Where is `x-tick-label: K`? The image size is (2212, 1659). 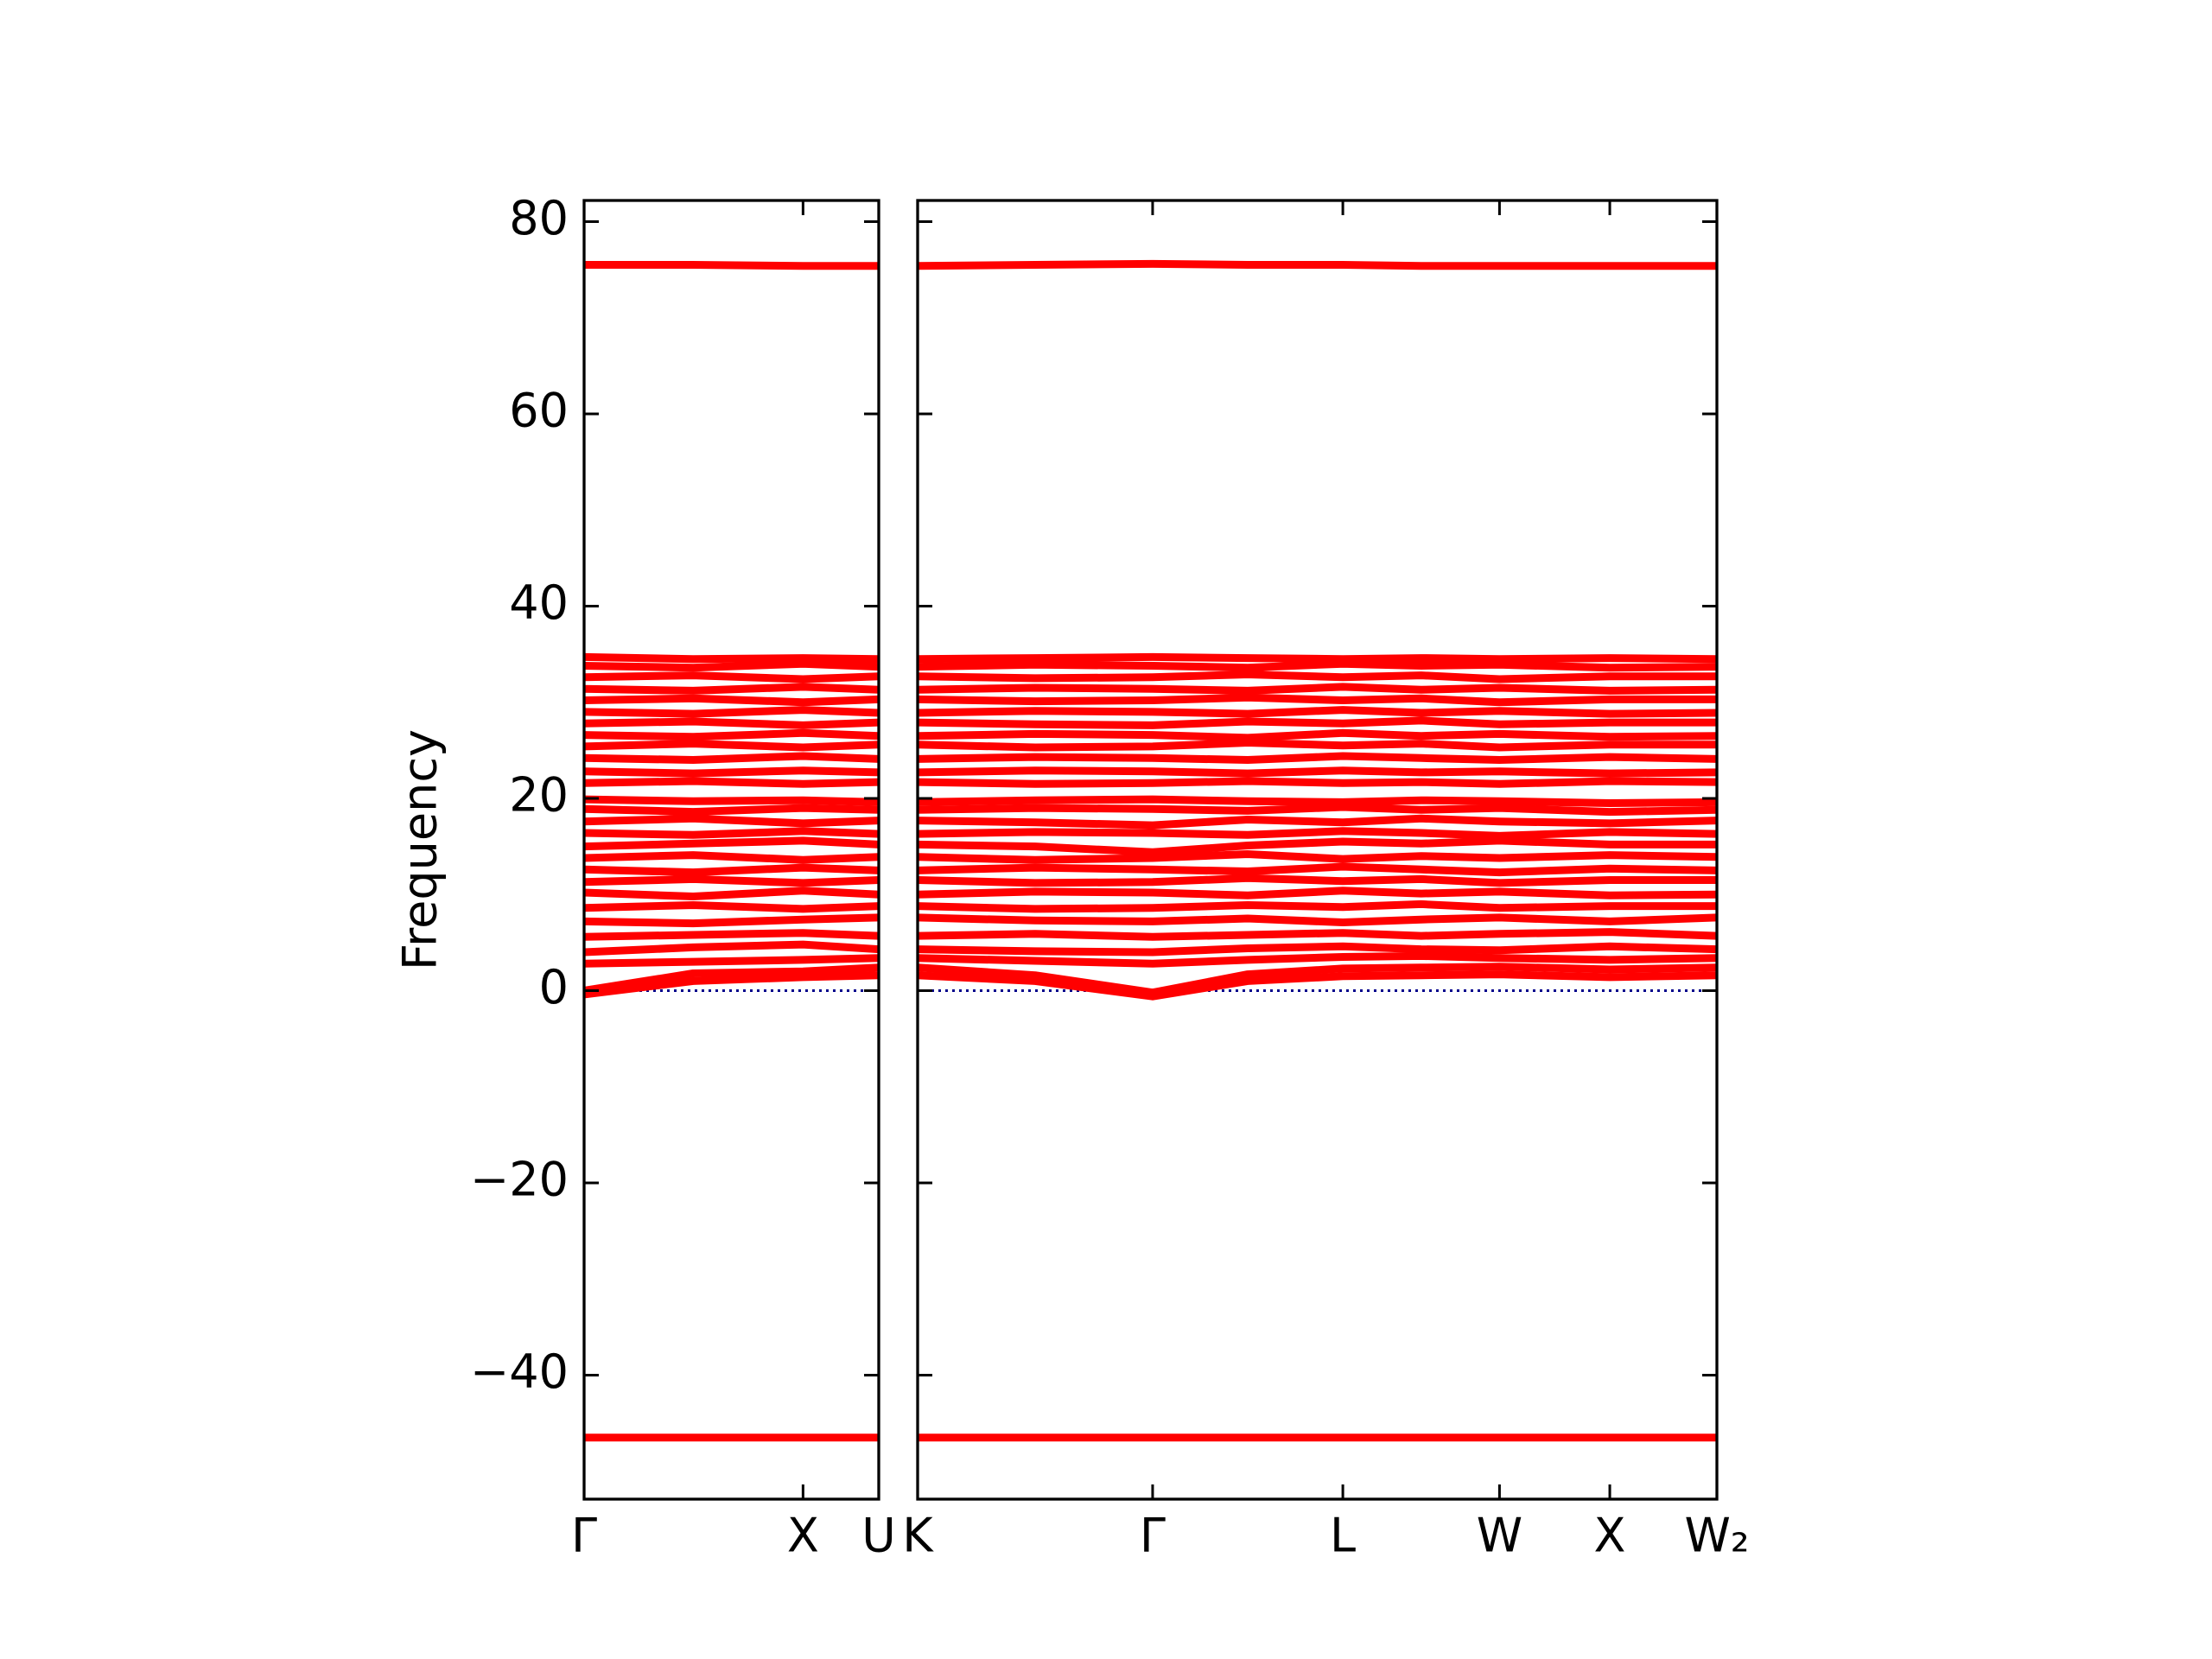 x-tick-label: K is located at coordinates (918, 1536).